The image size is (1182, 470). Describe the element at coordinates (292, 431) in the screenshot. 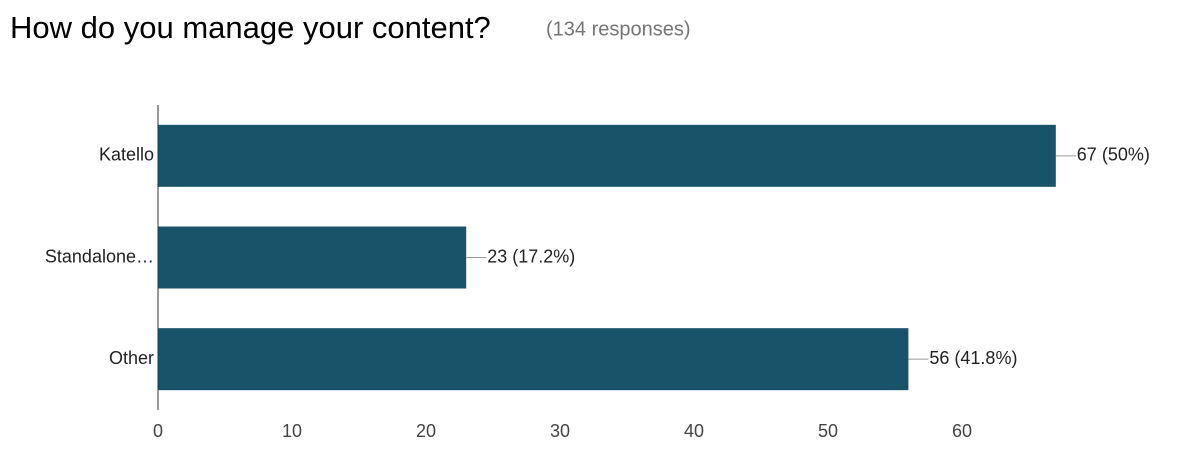

I see `x-tick-label: 10` at that location.